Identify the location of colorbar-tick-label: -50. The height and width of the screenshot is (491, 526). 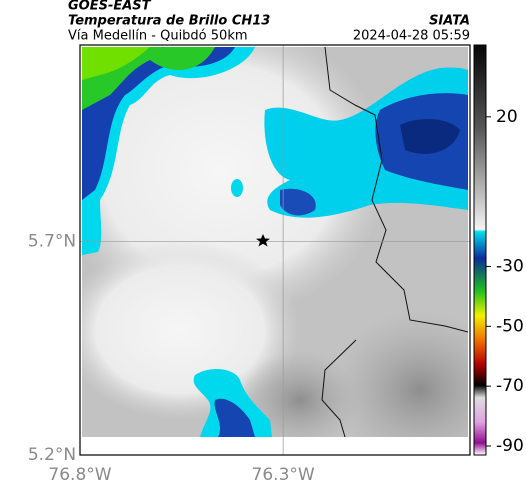
(510, 326).